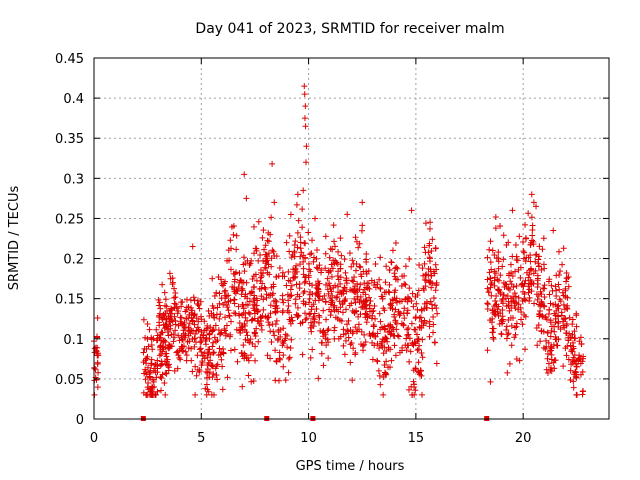 This screenshot has height=480, width=640. What do you see at coordinates (69, 219) in the screenshot?
I see `y-tick-label: 0.25` at bounding box center [69, 219].